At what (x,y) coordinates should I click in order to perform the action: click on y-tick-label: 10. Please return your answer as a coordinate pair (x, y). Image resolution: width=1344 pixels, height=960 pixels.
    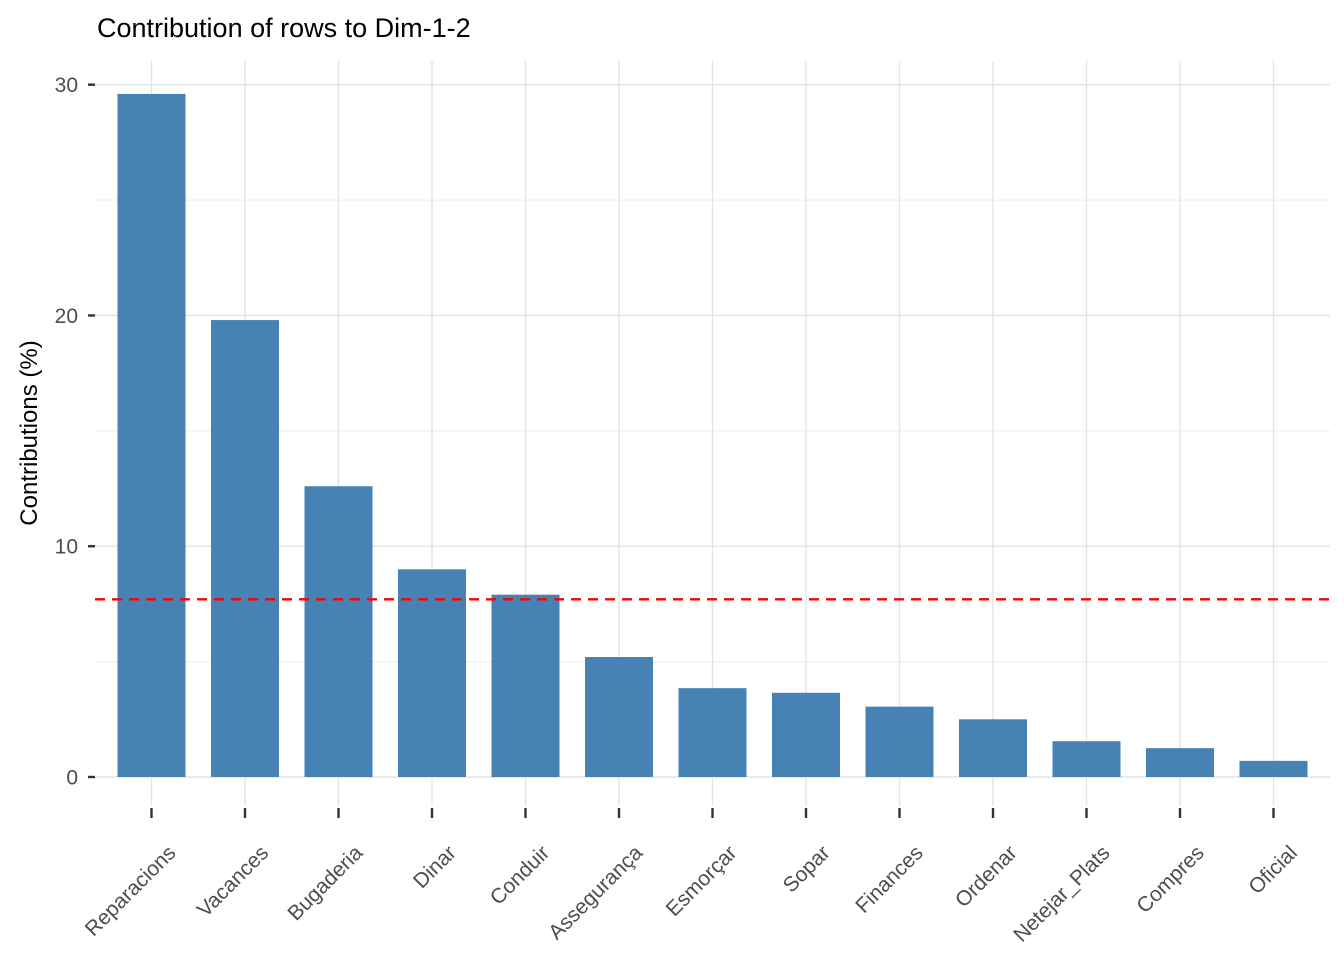
    Looking at the image, I should click on (66, 547).